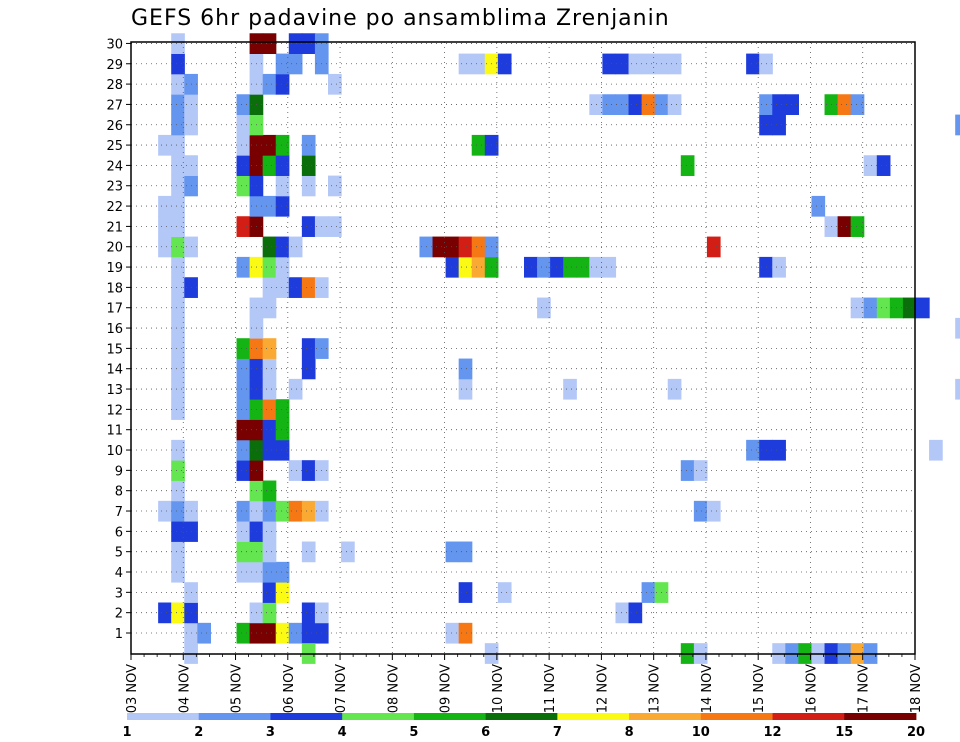  I want to click on x-tick-label: 17 NOV, so click(864, 688).